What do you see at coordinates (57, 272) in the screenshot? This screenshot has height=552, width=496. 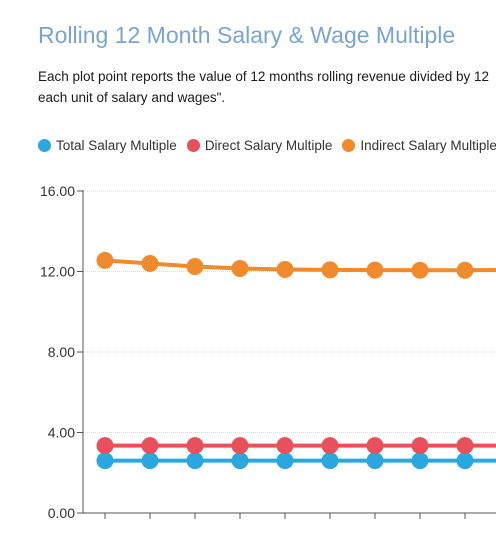 I see `y-tick-label-3: 12.00` at bounding box center [57, 272].